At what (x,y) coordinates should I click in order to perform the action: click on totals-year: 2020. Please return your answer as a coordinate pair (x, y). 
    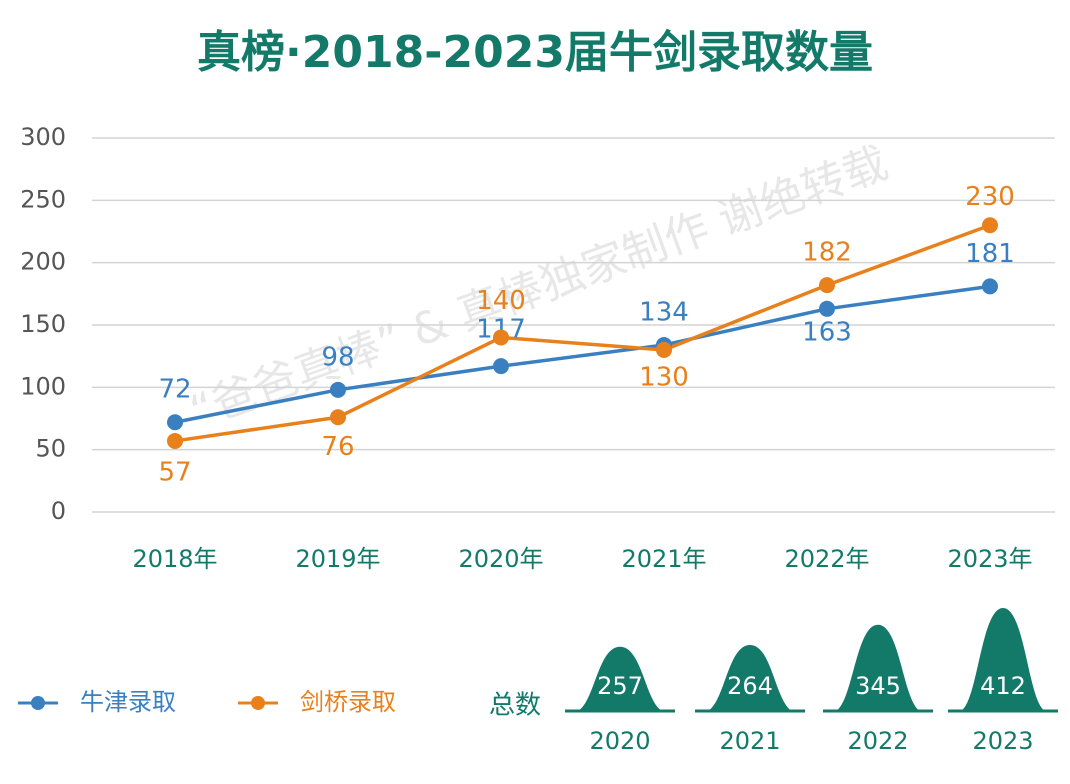
    Looking at the image, I should click on (619, 741).